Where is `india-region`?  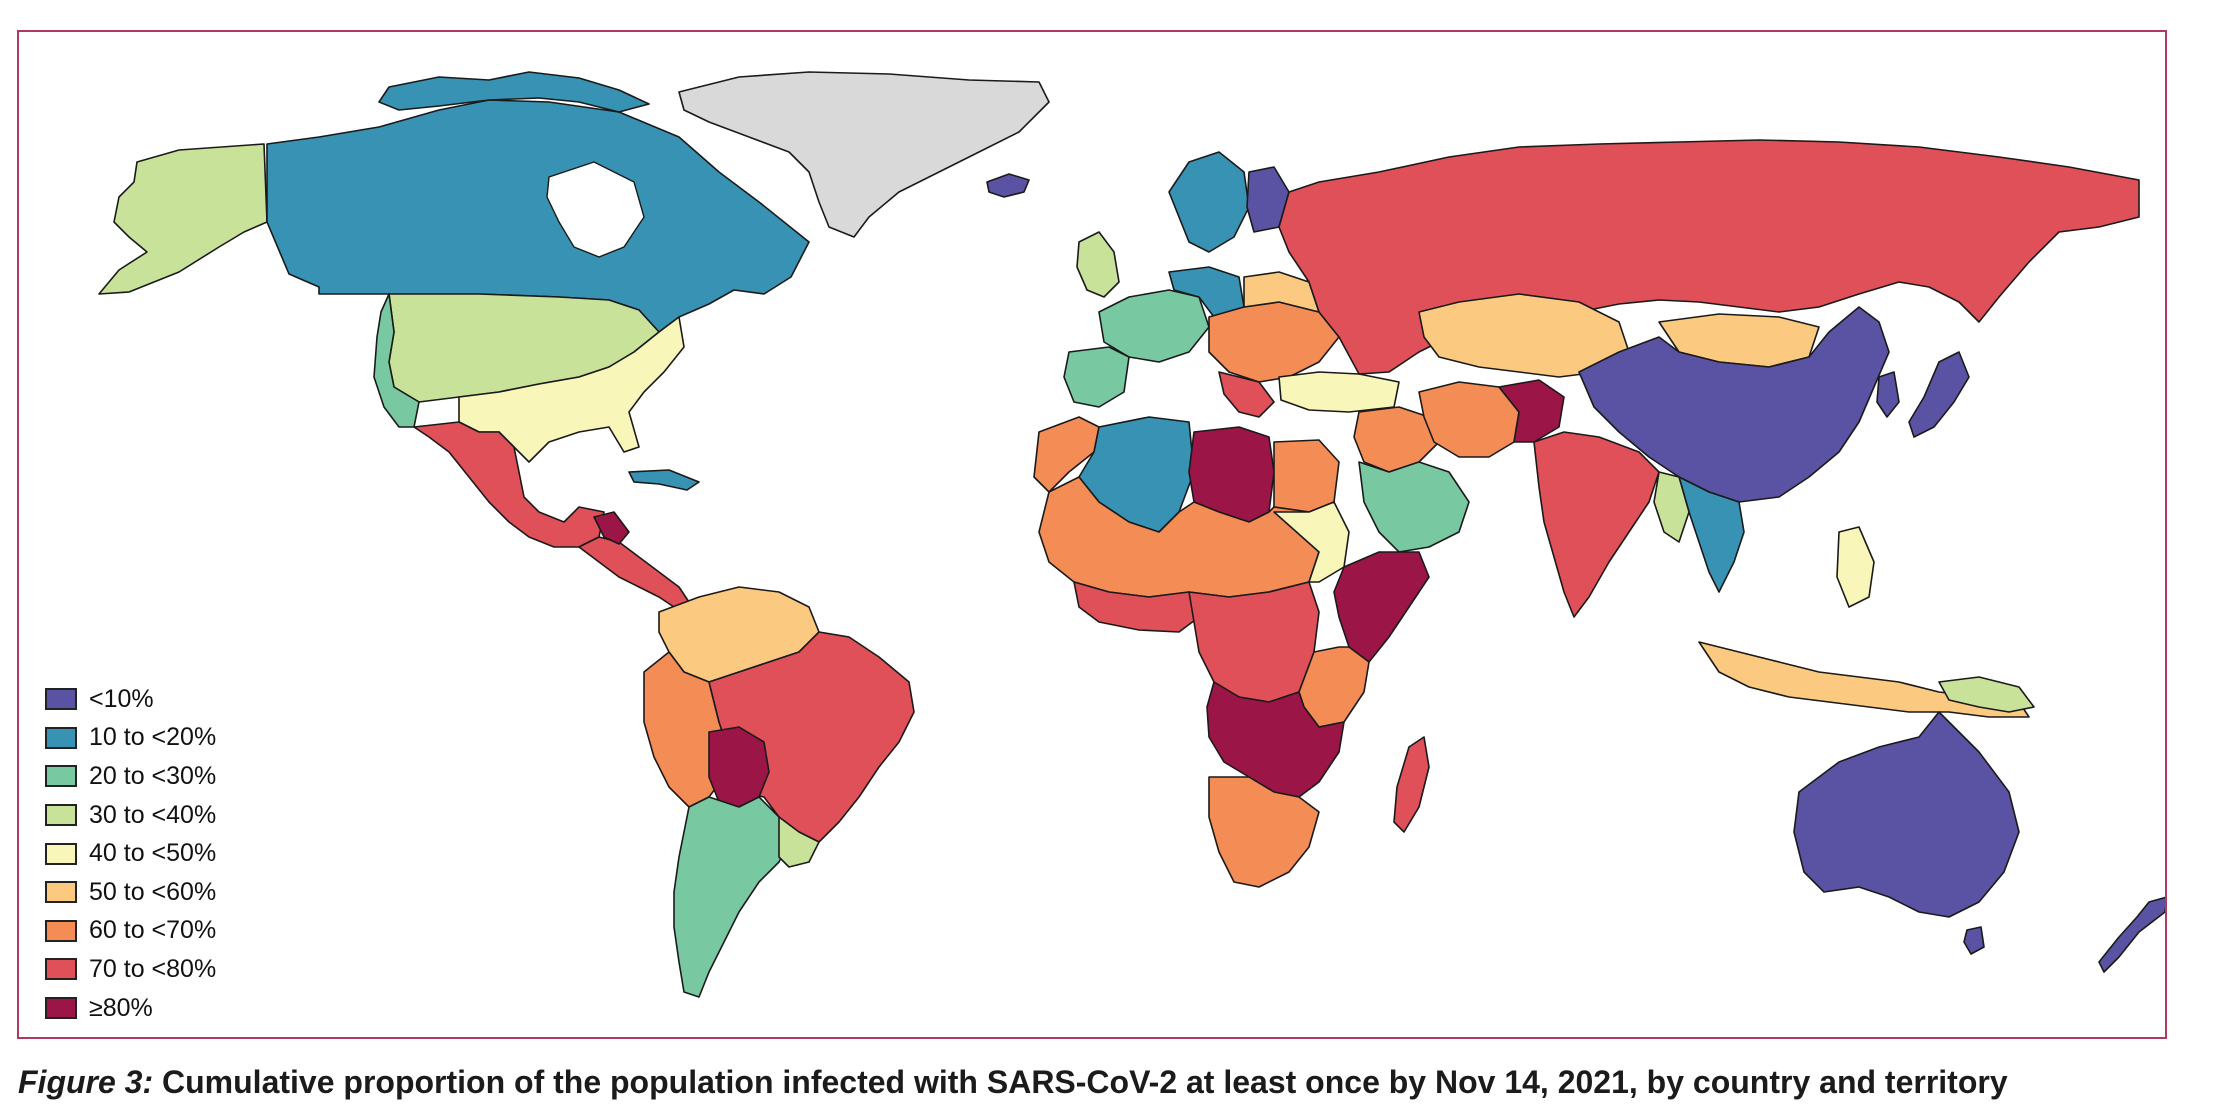
india-region is located at coordinates (1596, 524).